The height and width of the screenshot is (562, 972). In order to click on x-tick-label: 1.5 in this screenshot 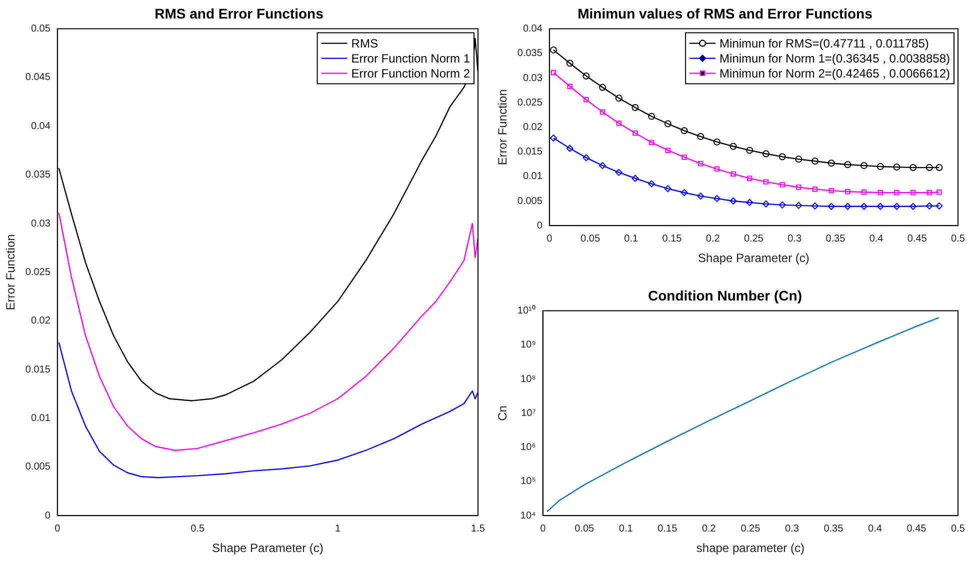, I will do `click(478, 528)`.